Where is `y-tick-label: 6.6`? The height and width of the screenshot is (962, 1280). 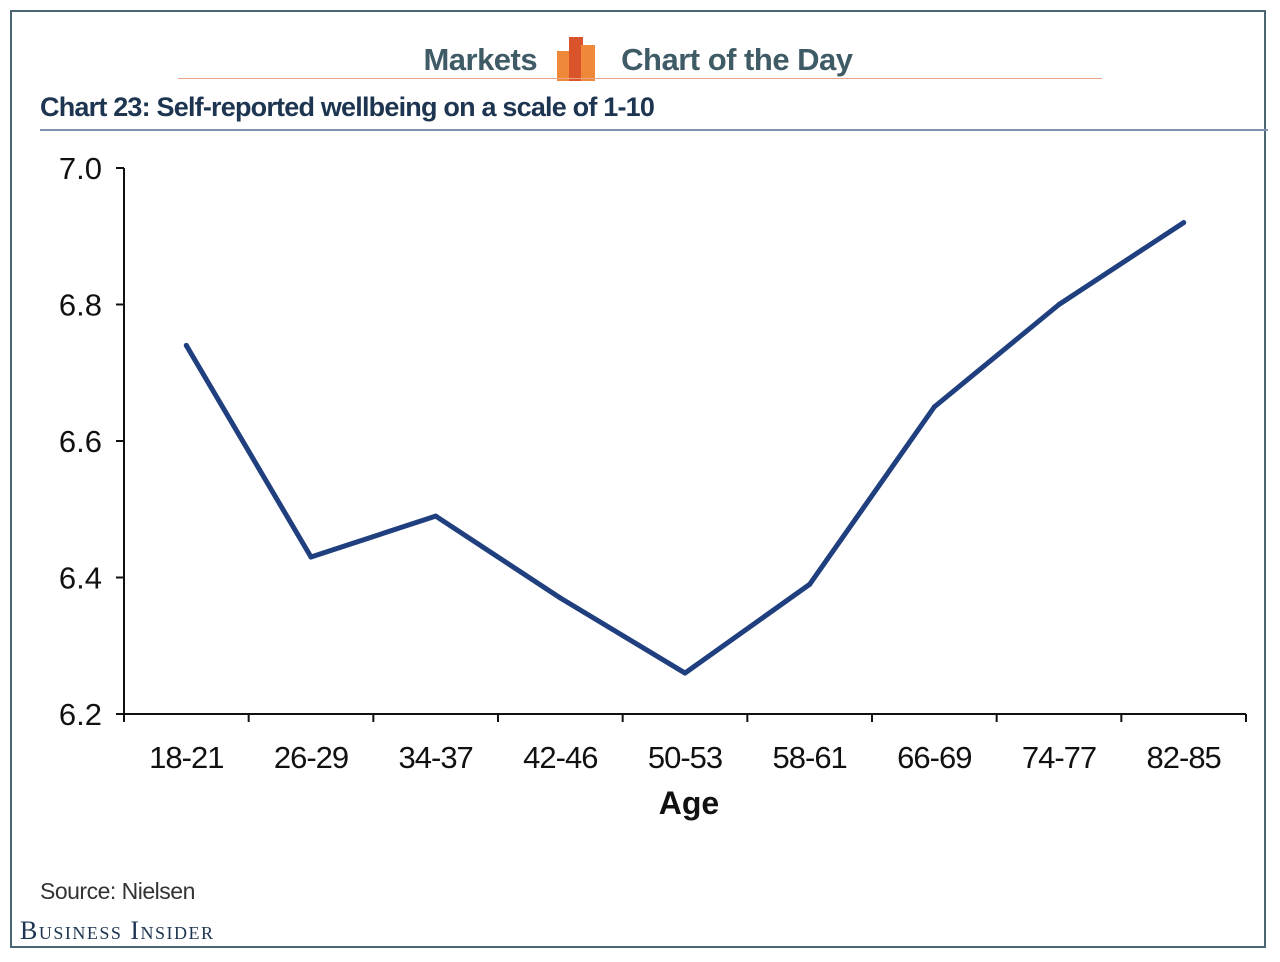
y-tick-label: 6.6 is located at coordinates (80, 441).